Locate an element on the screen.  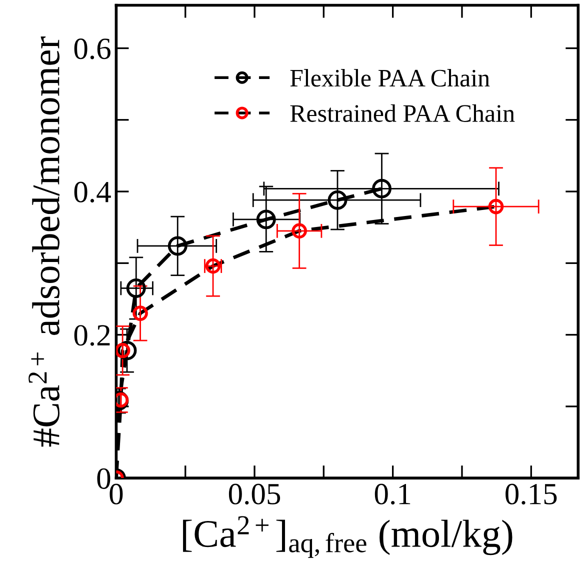
legend-label: Flexible PAA Chain is located at coordinates (390, 78).